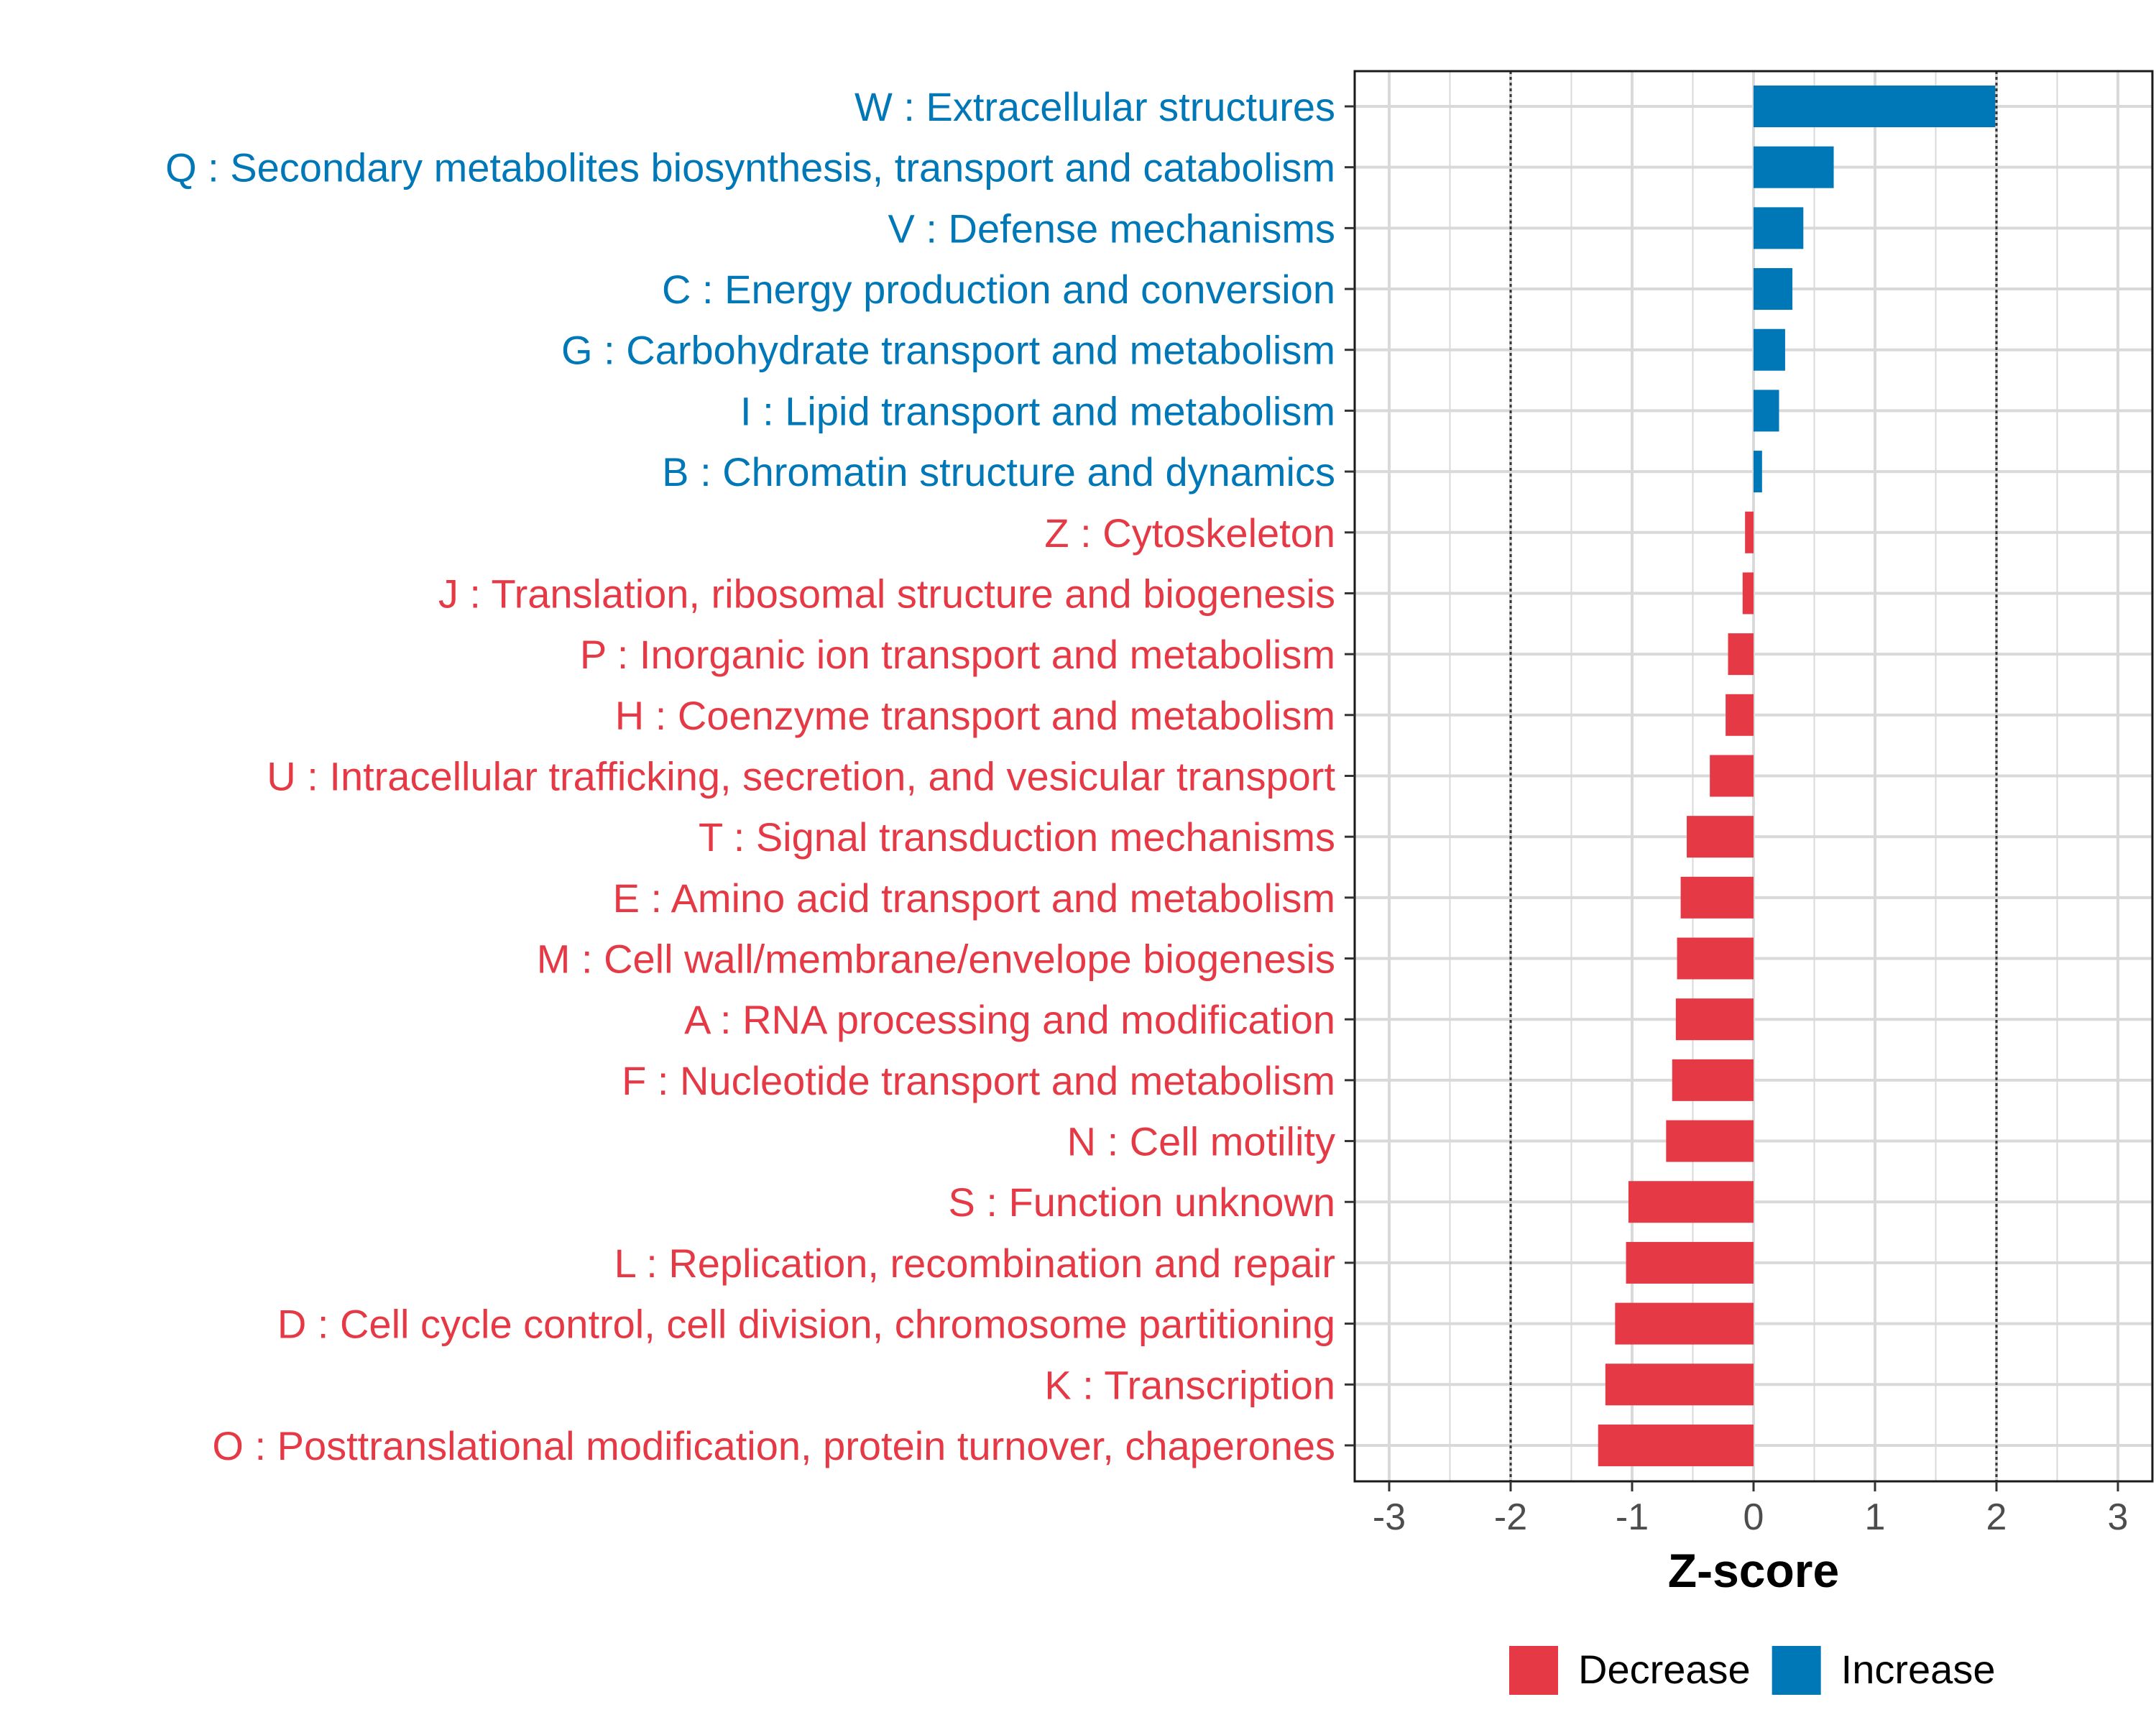 Image resolution: width=2156 pixels, height=1725 pixels. What do you see at coordinates (975, 715) in the screenshot?
I see `category-label: H : Coenzyme transport and metabolism` at bounding box center [975, 715].